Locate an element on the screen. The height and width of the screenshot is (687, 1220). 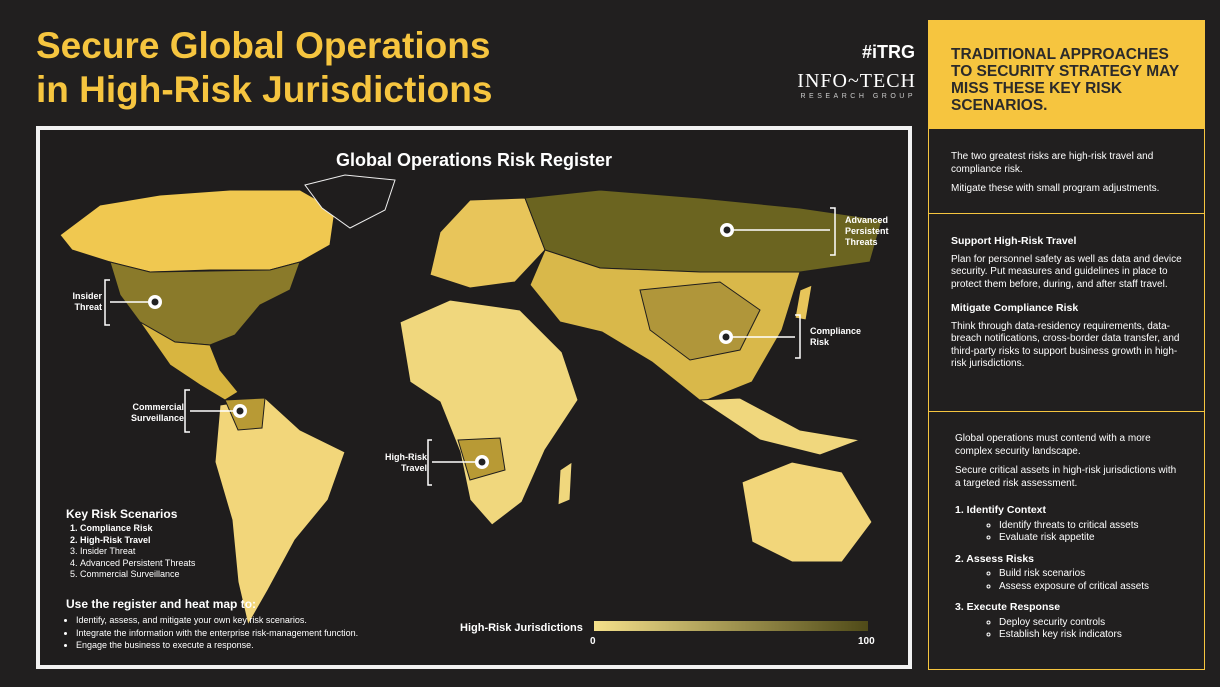
logo-mark: #iTRG is located at coordinates (888, 52).